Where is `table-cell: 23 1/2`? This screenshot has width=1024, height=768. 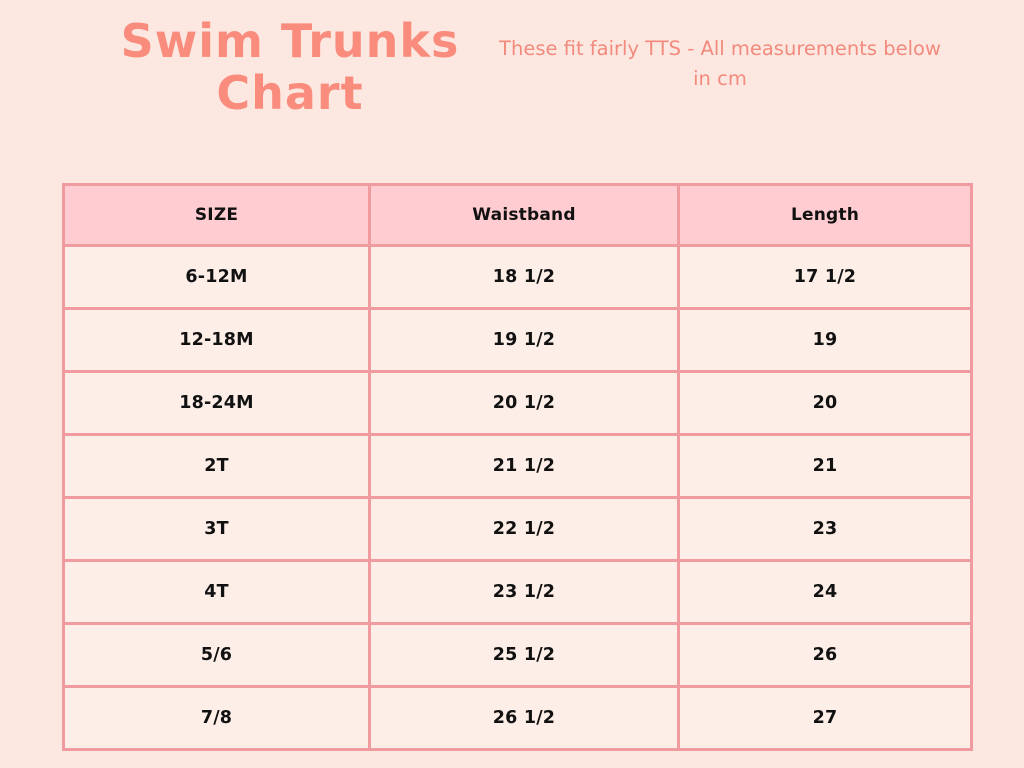
table-cell: 23 1/2 is located at coordinates (524, 592).